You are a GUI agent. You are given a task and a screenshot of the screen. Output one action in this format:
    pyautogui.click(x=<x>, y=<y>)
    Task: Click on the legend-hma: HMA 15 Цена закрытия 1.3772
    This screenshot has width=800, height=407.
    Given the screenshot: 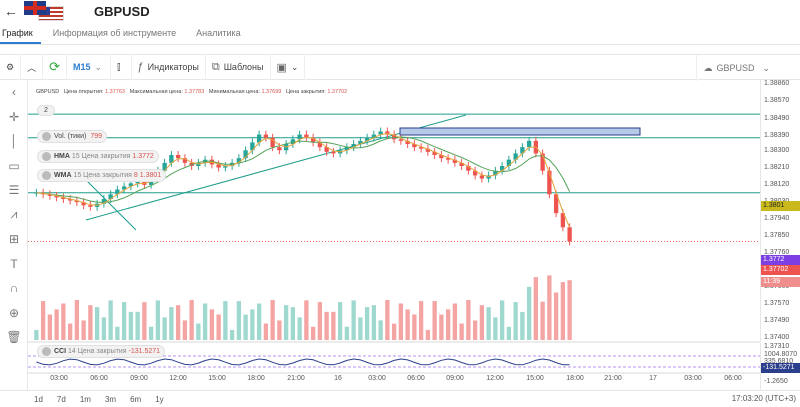 What is the action you would take?
    pyautogui.click(x=98, y=156)
    